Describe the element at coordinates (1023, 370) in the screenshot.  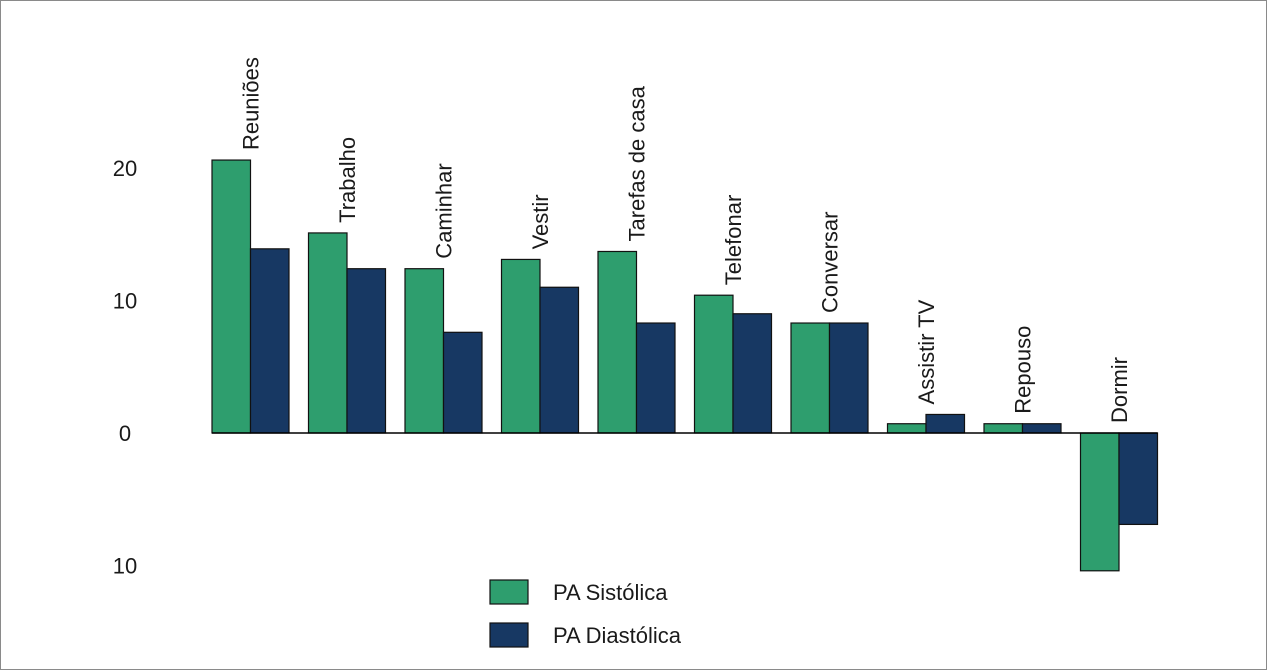
I see `category-label: Repouso` at that location.